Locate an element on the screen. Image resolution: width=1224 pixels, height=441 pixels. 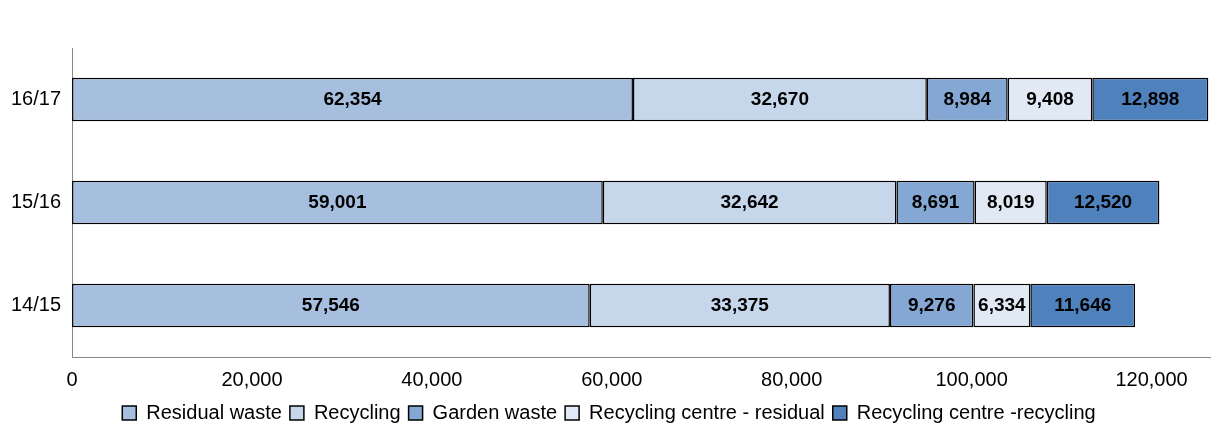
data-label: 9,276 is located at coordinates (931, 304).